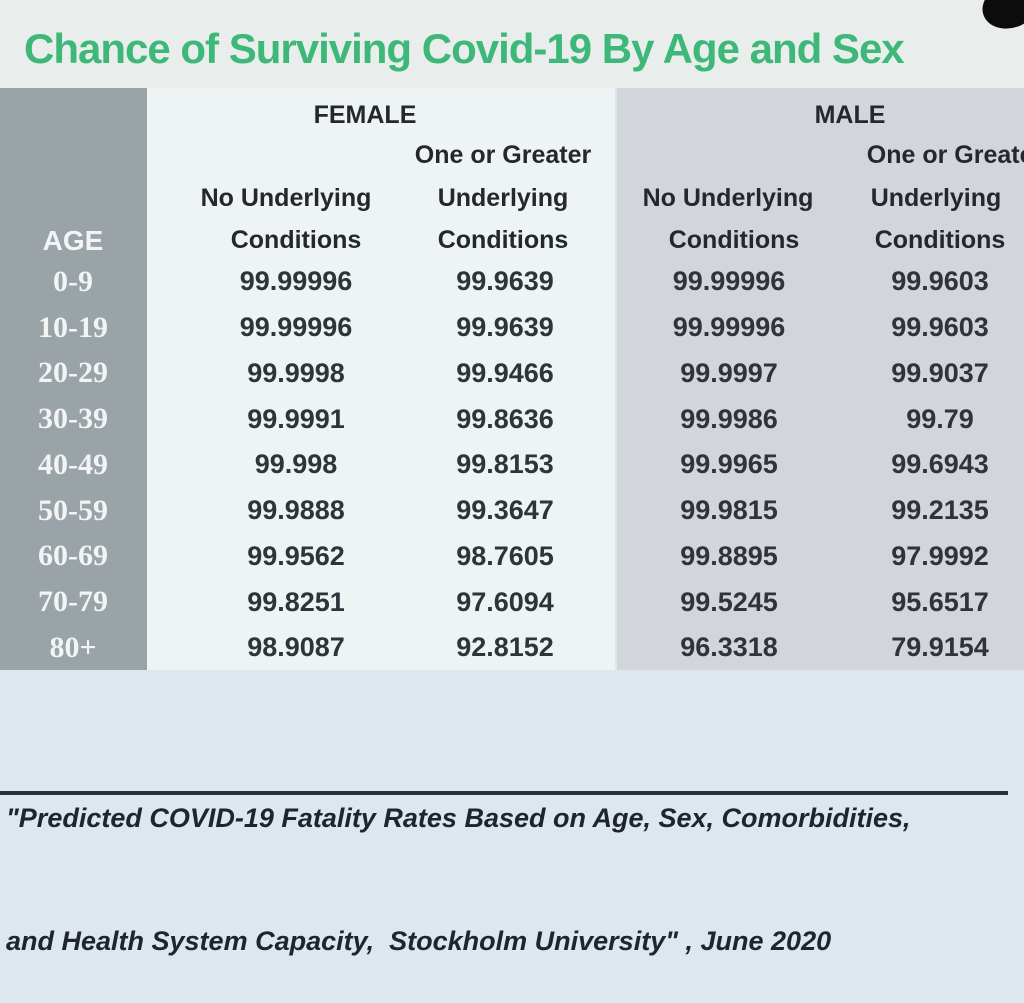 The image size is (1024, 1003). Describe the element at coordinates (73, 419) in the screenshot. I see `age-row-label: 30-39` at that location.